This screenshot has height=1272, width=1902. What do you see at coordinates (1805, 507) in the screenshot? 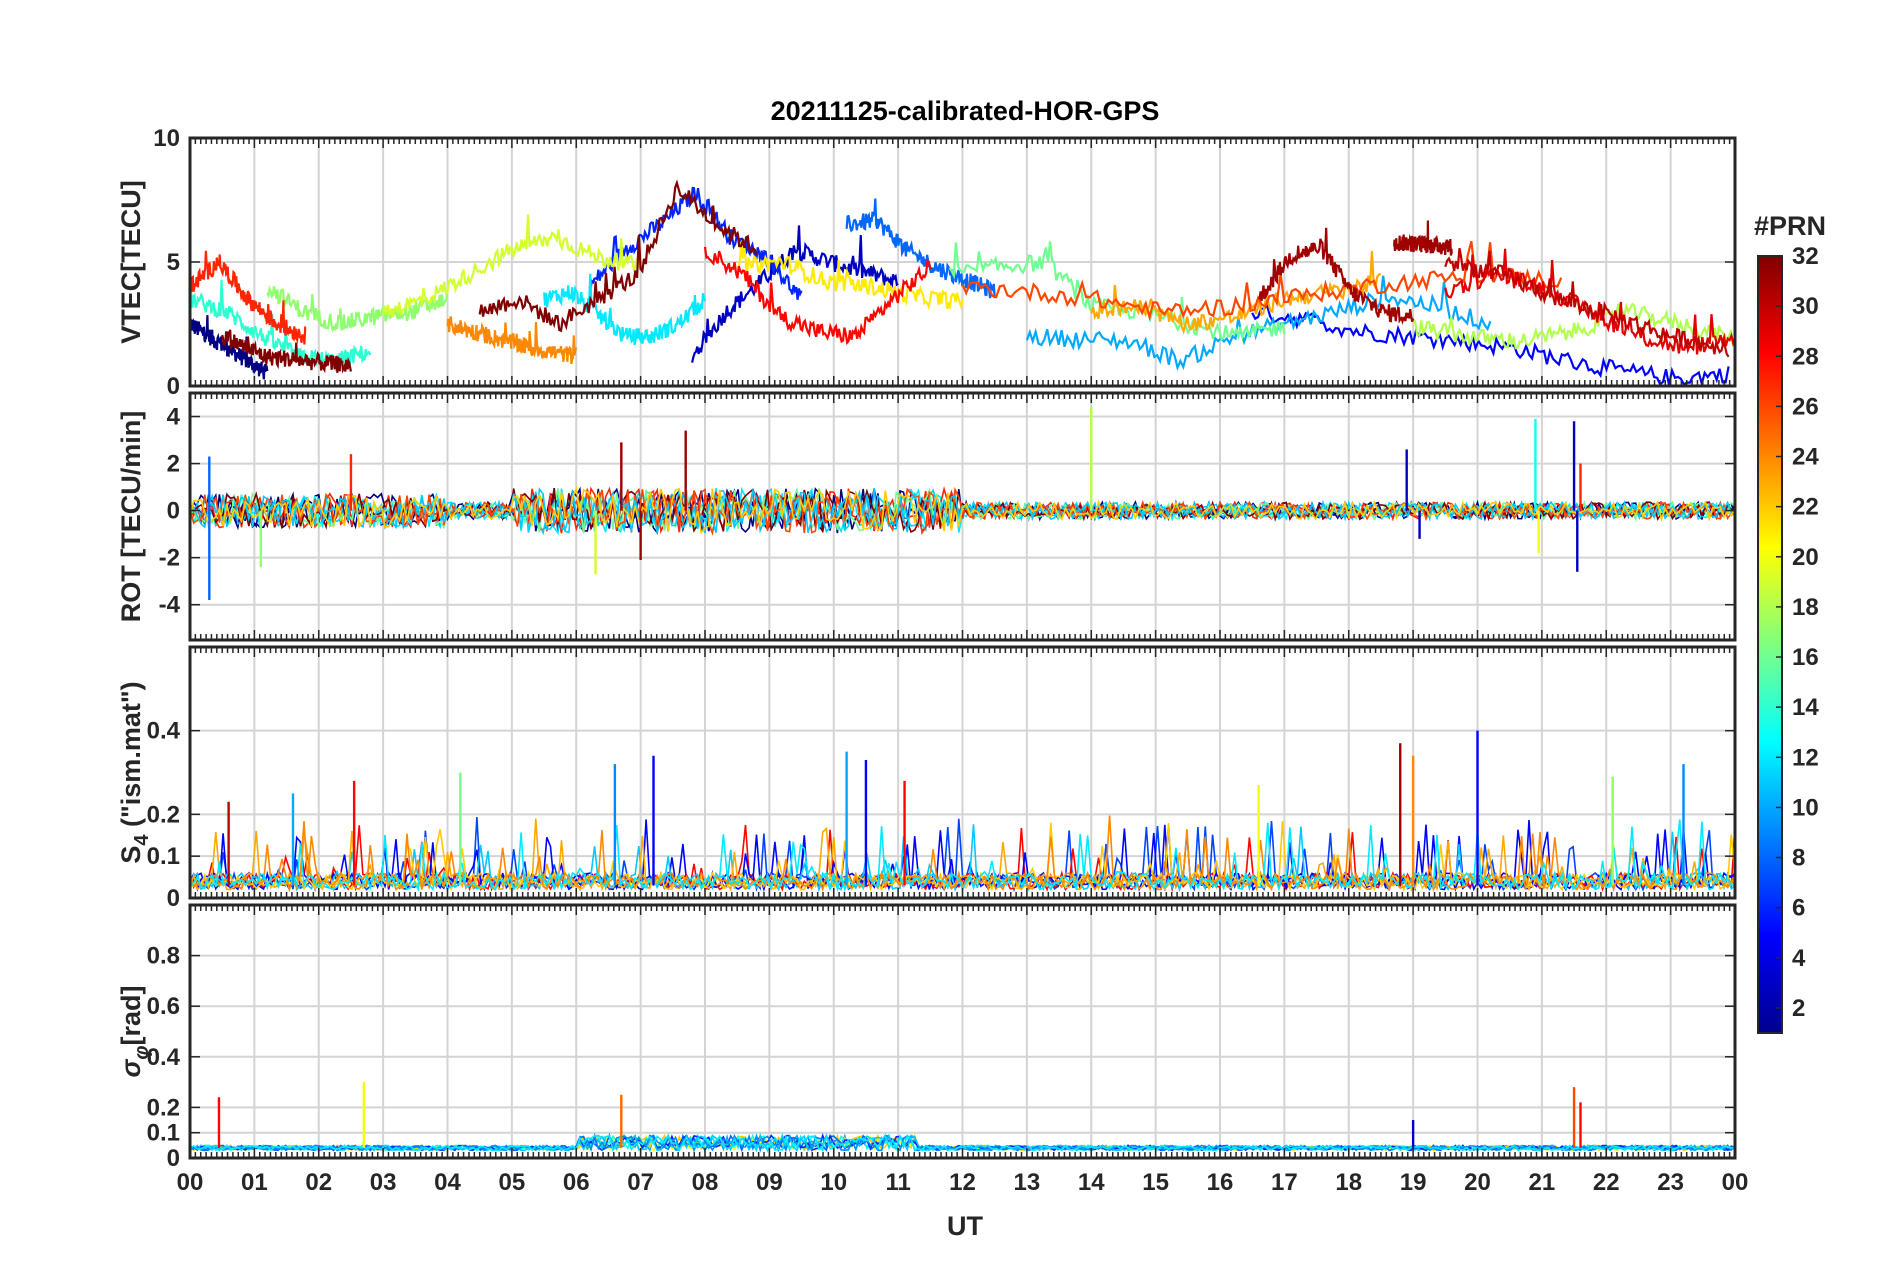
I see `colorbar-tick-label: 22` at bounding box center [1805, 507].